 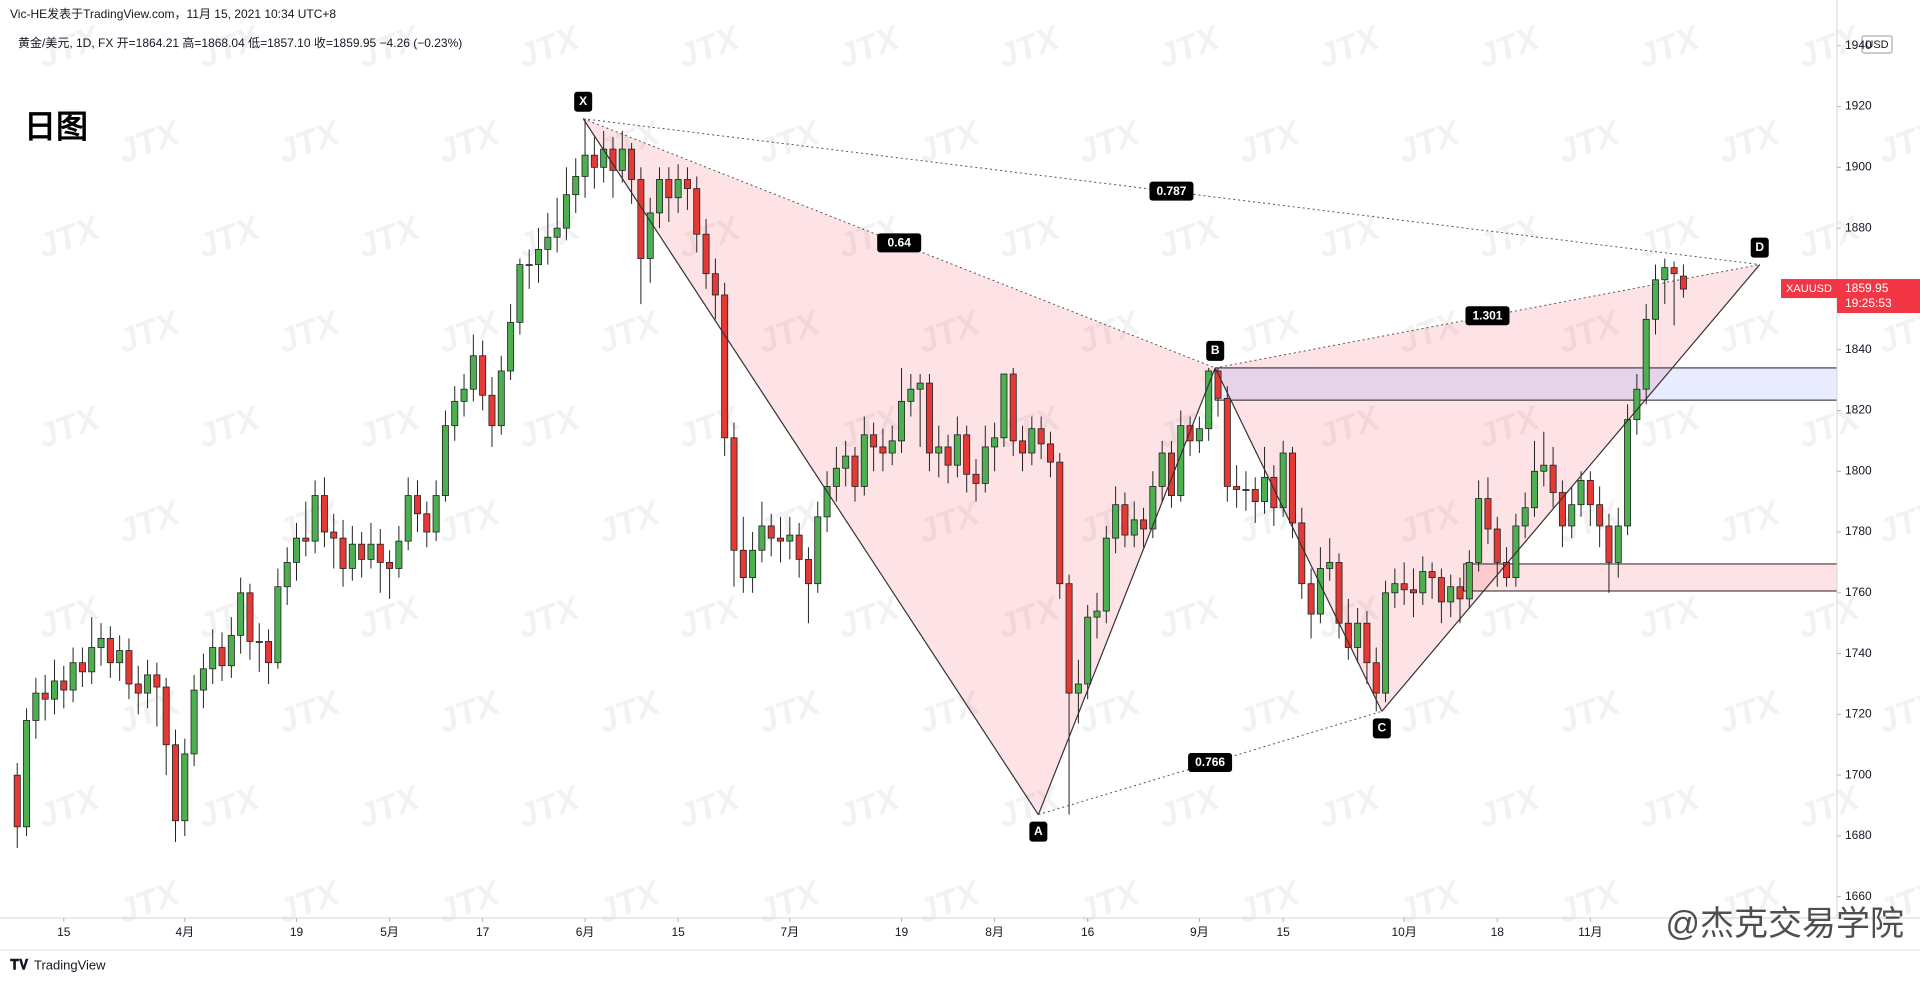 What do you see at coordinates (1858, 896) in the screenshot?
I see `y-tick-label: 1660` at bounding box center [1858, 896].